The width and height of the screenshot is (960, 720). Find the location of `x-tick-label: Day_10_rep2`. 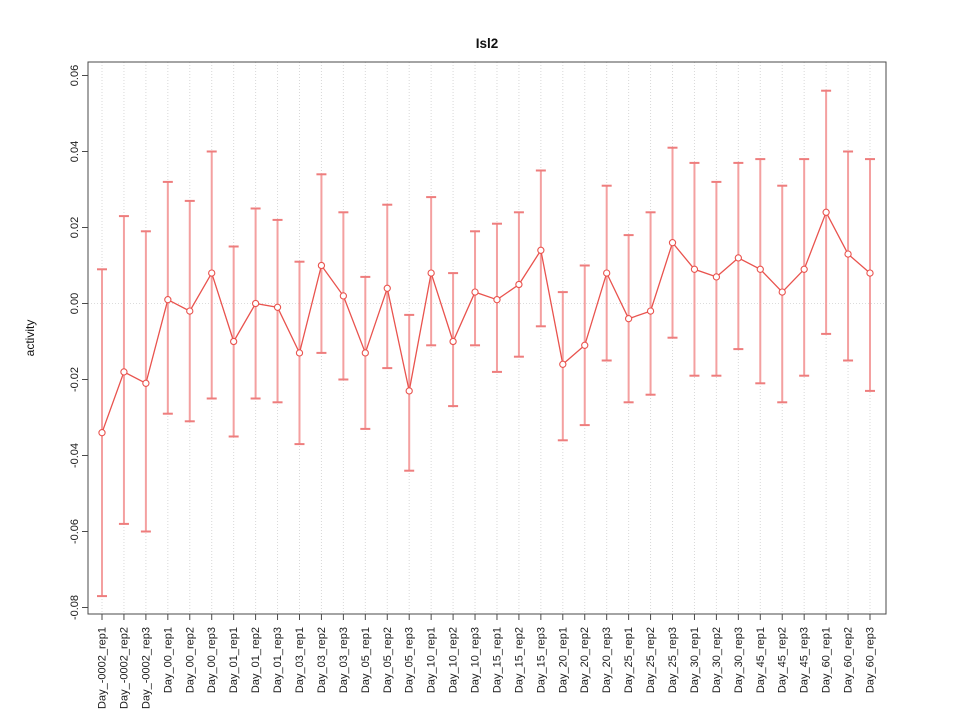

x-tick-label: Day_10_rep2 is located at coordinates (454, 660).